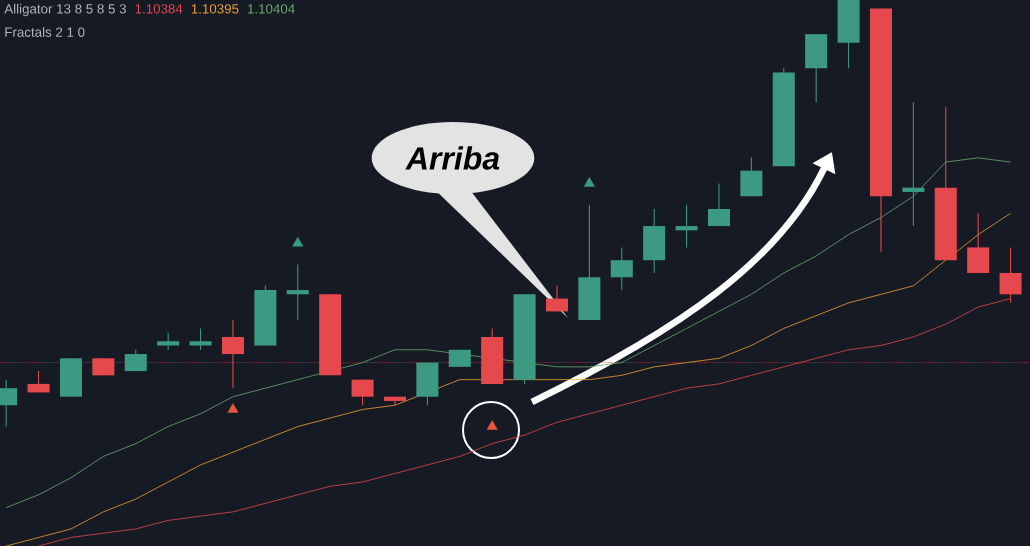 The width and height of the screenshot is (1030, 546). I want to click on annotation: 1.10384, so click(159, 9).